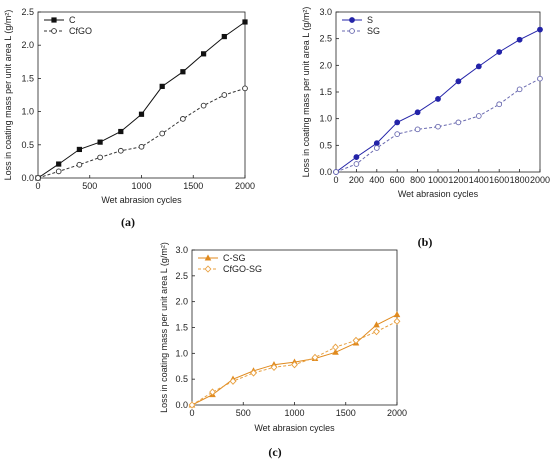 This screenshot has height=463, width=550. Describe the element at coordinates (376, 180) in the screenshot. I see `x-tick-label: 400` at that location.